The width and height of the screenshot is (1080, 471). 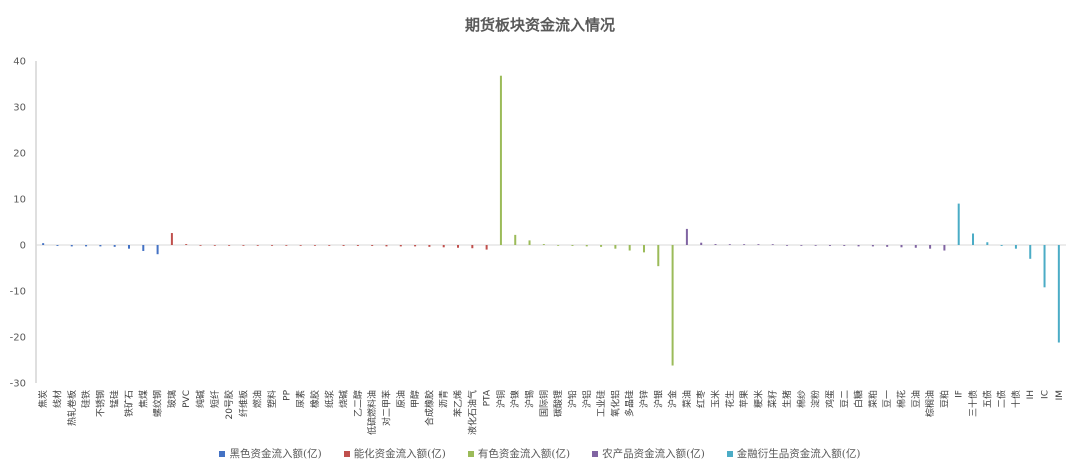 What do you see at coordinates (215, 399) in the screenshot?
I see `x-category-label: 短纤` at bounding box center [215, 399].